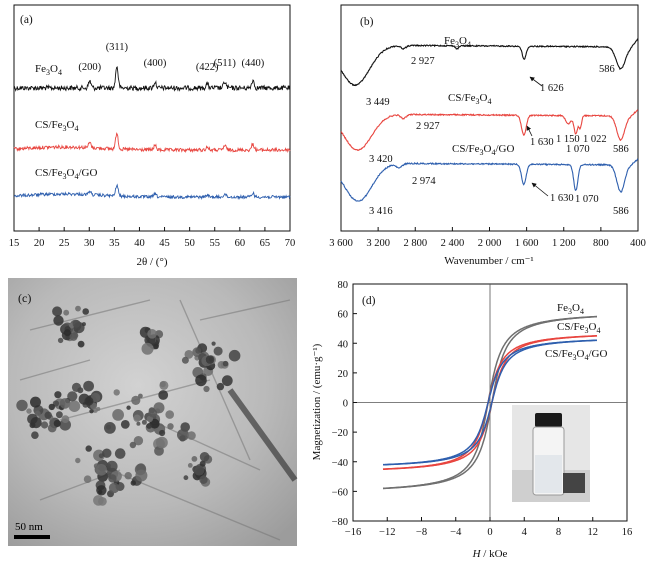 Image resolution: width=658 pixels, height=572 pixels. What do you see at coordinates (423, 61) in the screenshot?
I see `panel-b-annot-fe3o4-2927: 2 927` at bounding box center [423, 61].